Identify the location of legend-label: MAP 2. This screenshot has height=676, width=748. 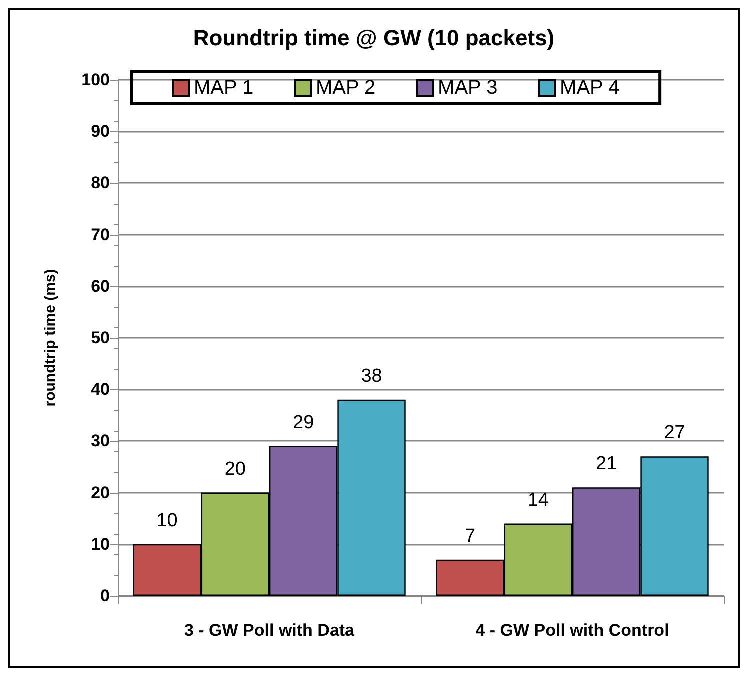
(346, 88).